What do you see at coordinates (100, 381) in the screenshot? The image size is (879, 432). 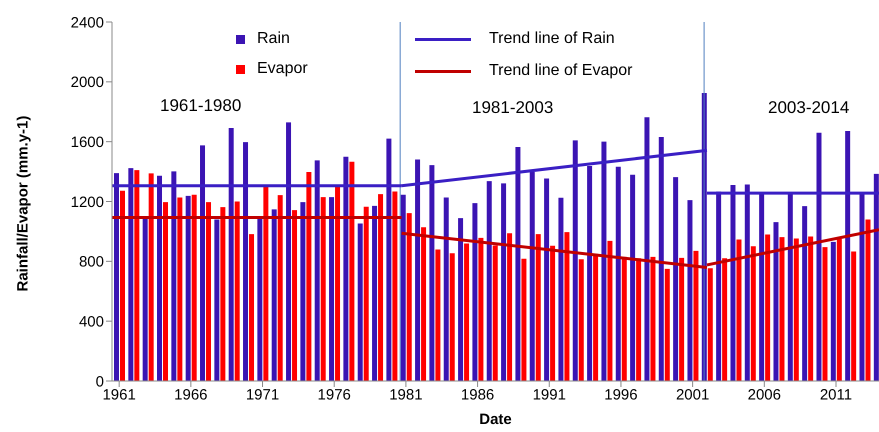 I see `y-tick-label: 0` at bounding box center [100, 381].